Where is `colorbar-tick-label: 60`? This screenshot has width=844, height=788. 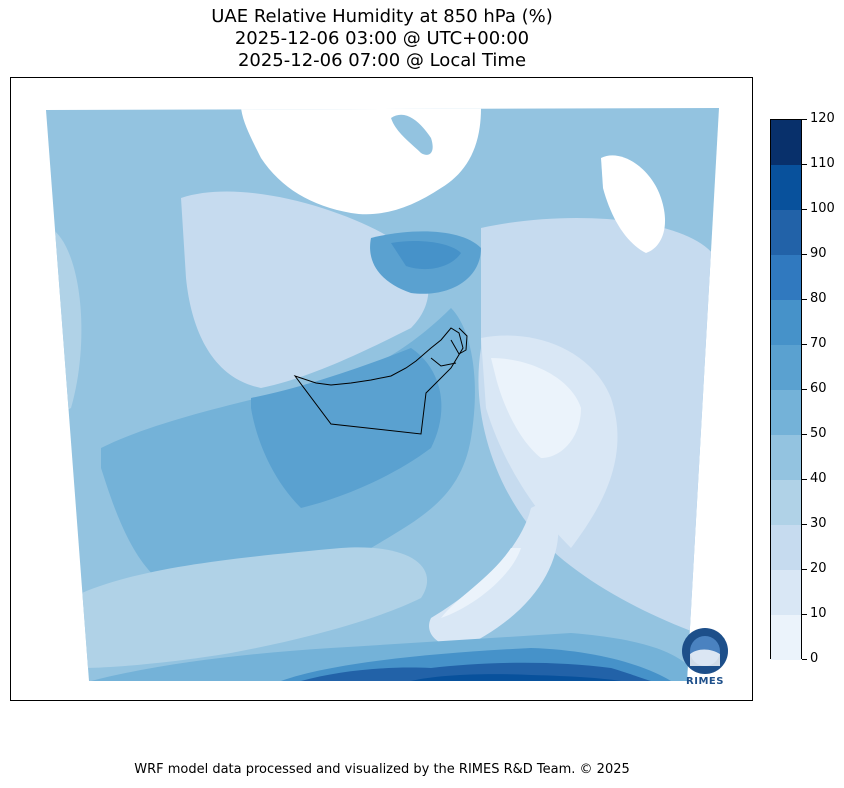
colorbar-tick-label: 60 is located at coordinates (818, 388).